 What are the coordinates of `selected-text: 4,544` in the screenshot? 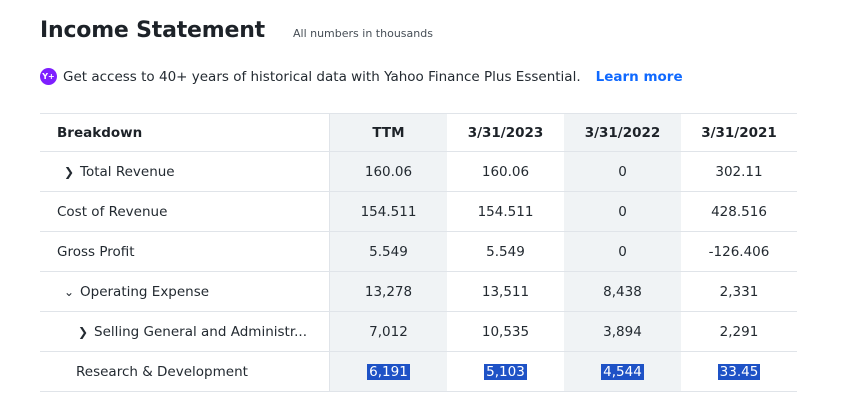 It's located at (622, 371).